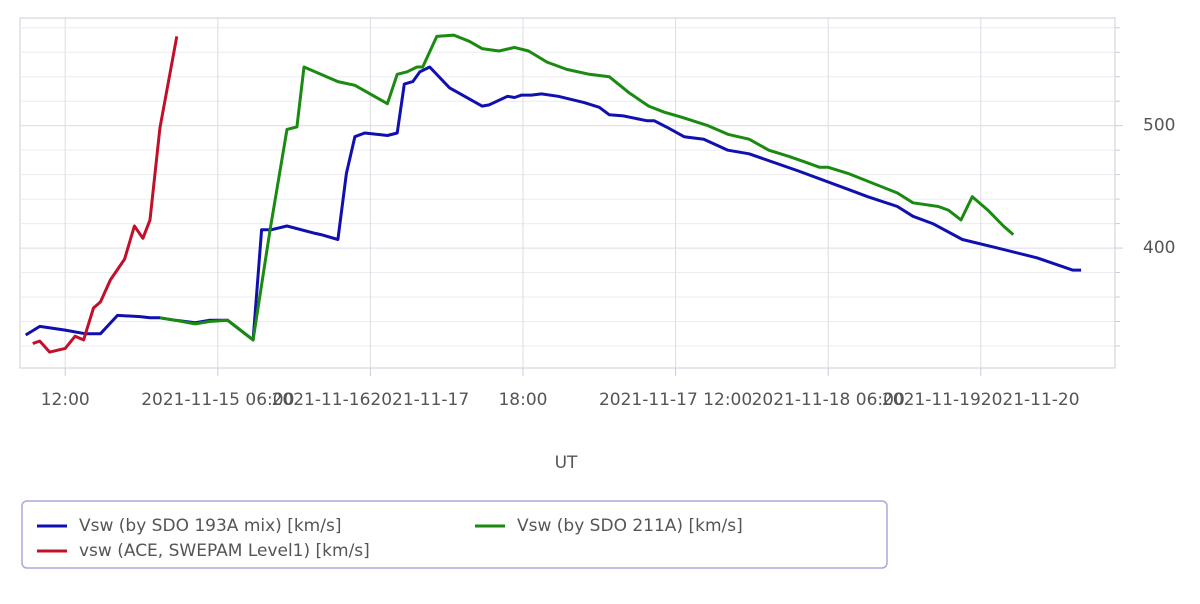  Describe the element at coordinates (105, 195) in the screenshot. I see `series-line` at that location.